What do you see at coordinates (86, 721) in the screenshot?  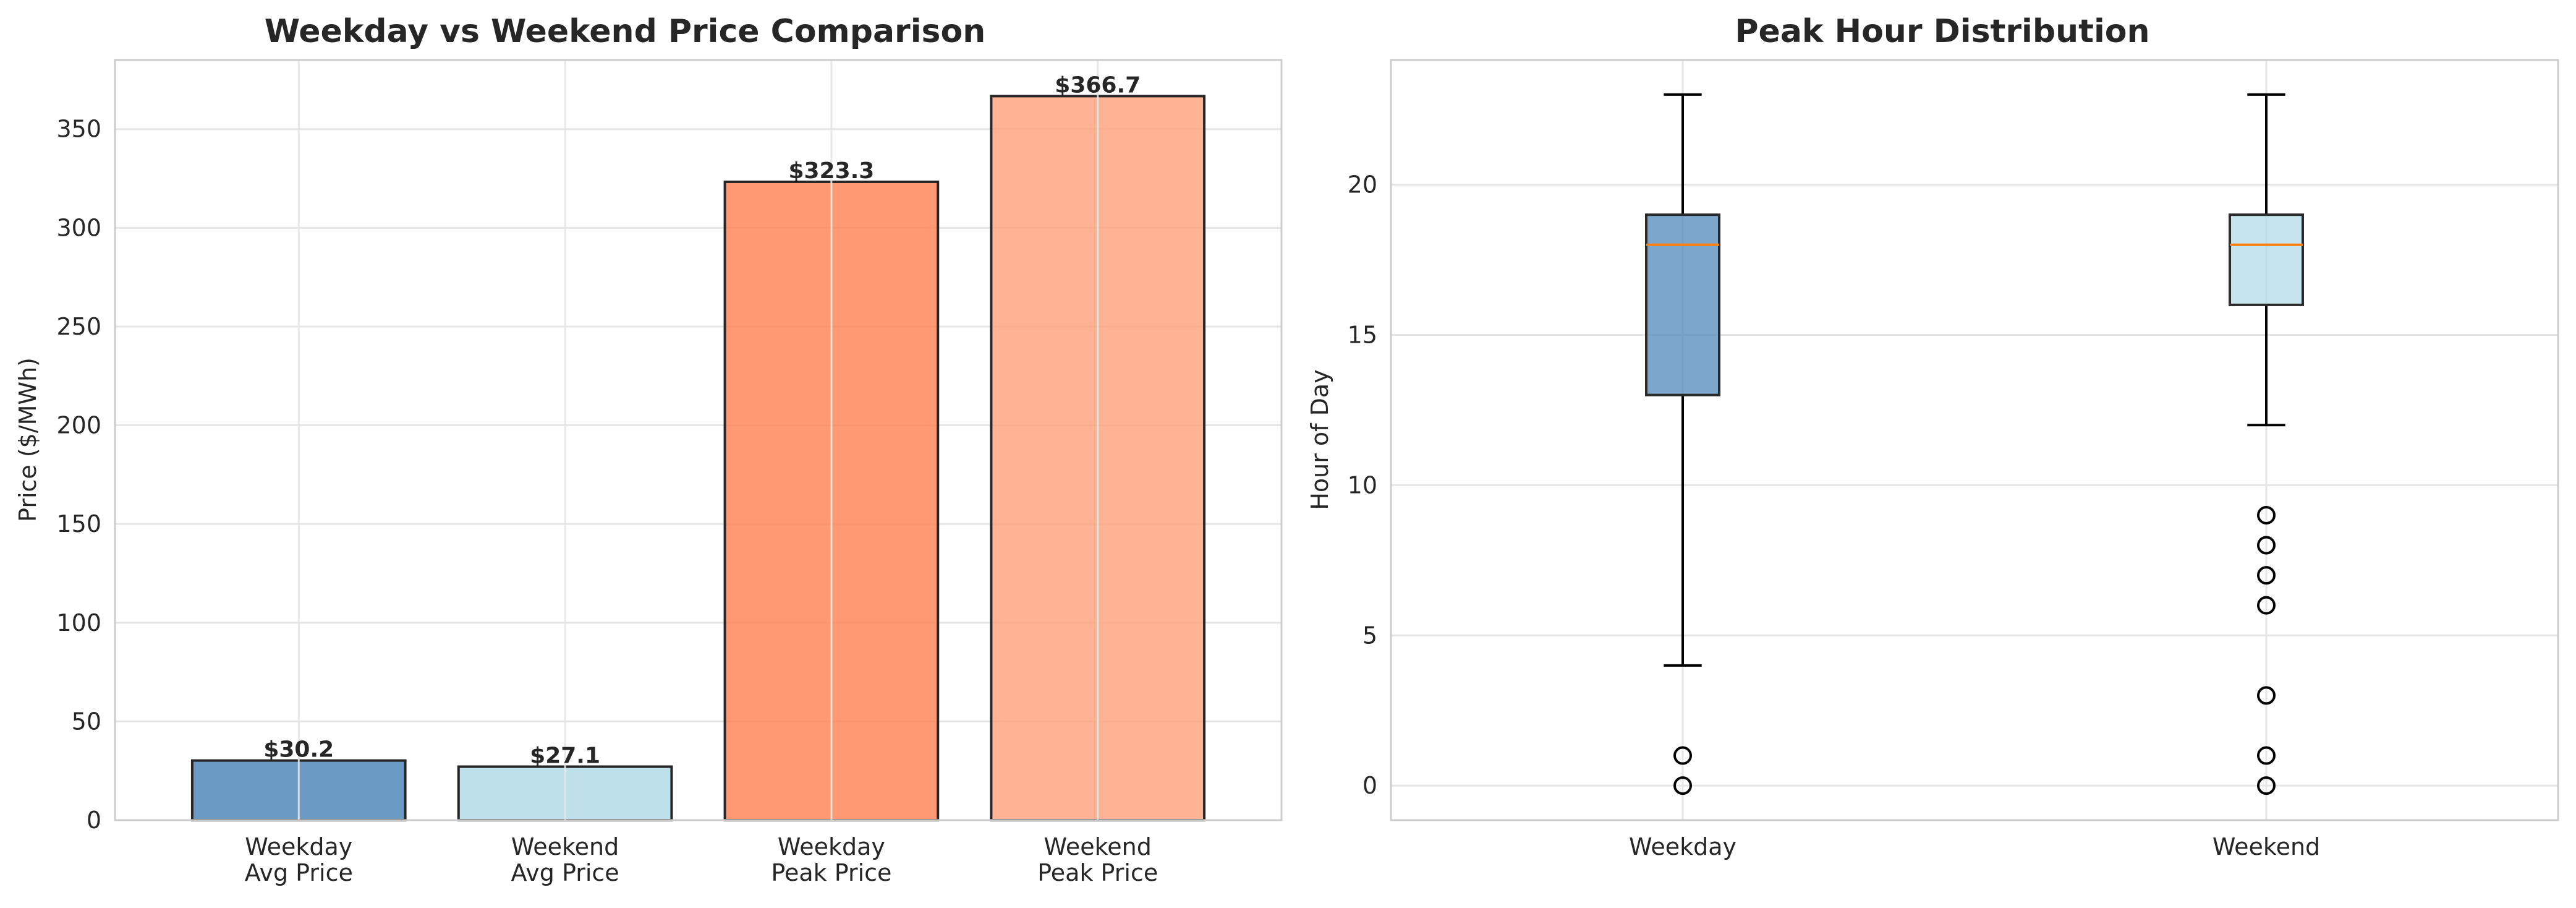 I see `bar-chart-y-tick-label: 50` at bounding box center [86, 721].